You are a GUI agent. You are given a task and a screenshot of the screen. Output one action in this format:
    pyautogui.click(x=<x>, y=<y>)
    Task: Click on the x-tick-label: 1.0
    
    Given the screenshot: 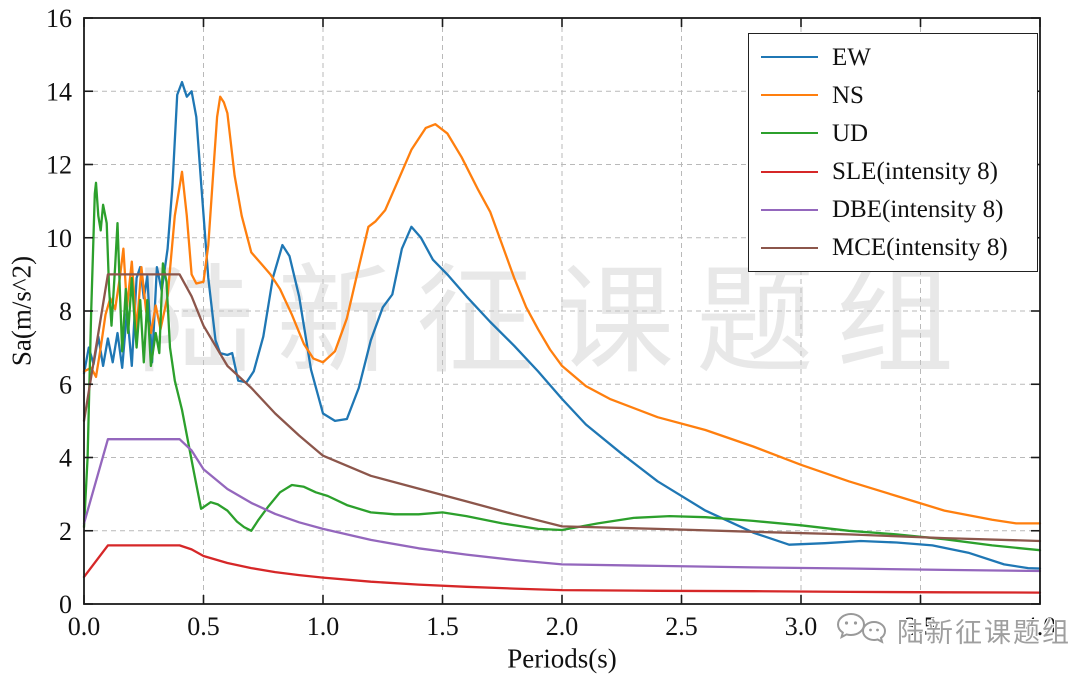 What is the action you would take?
    pyautogui.click(x=323, y=626)
    